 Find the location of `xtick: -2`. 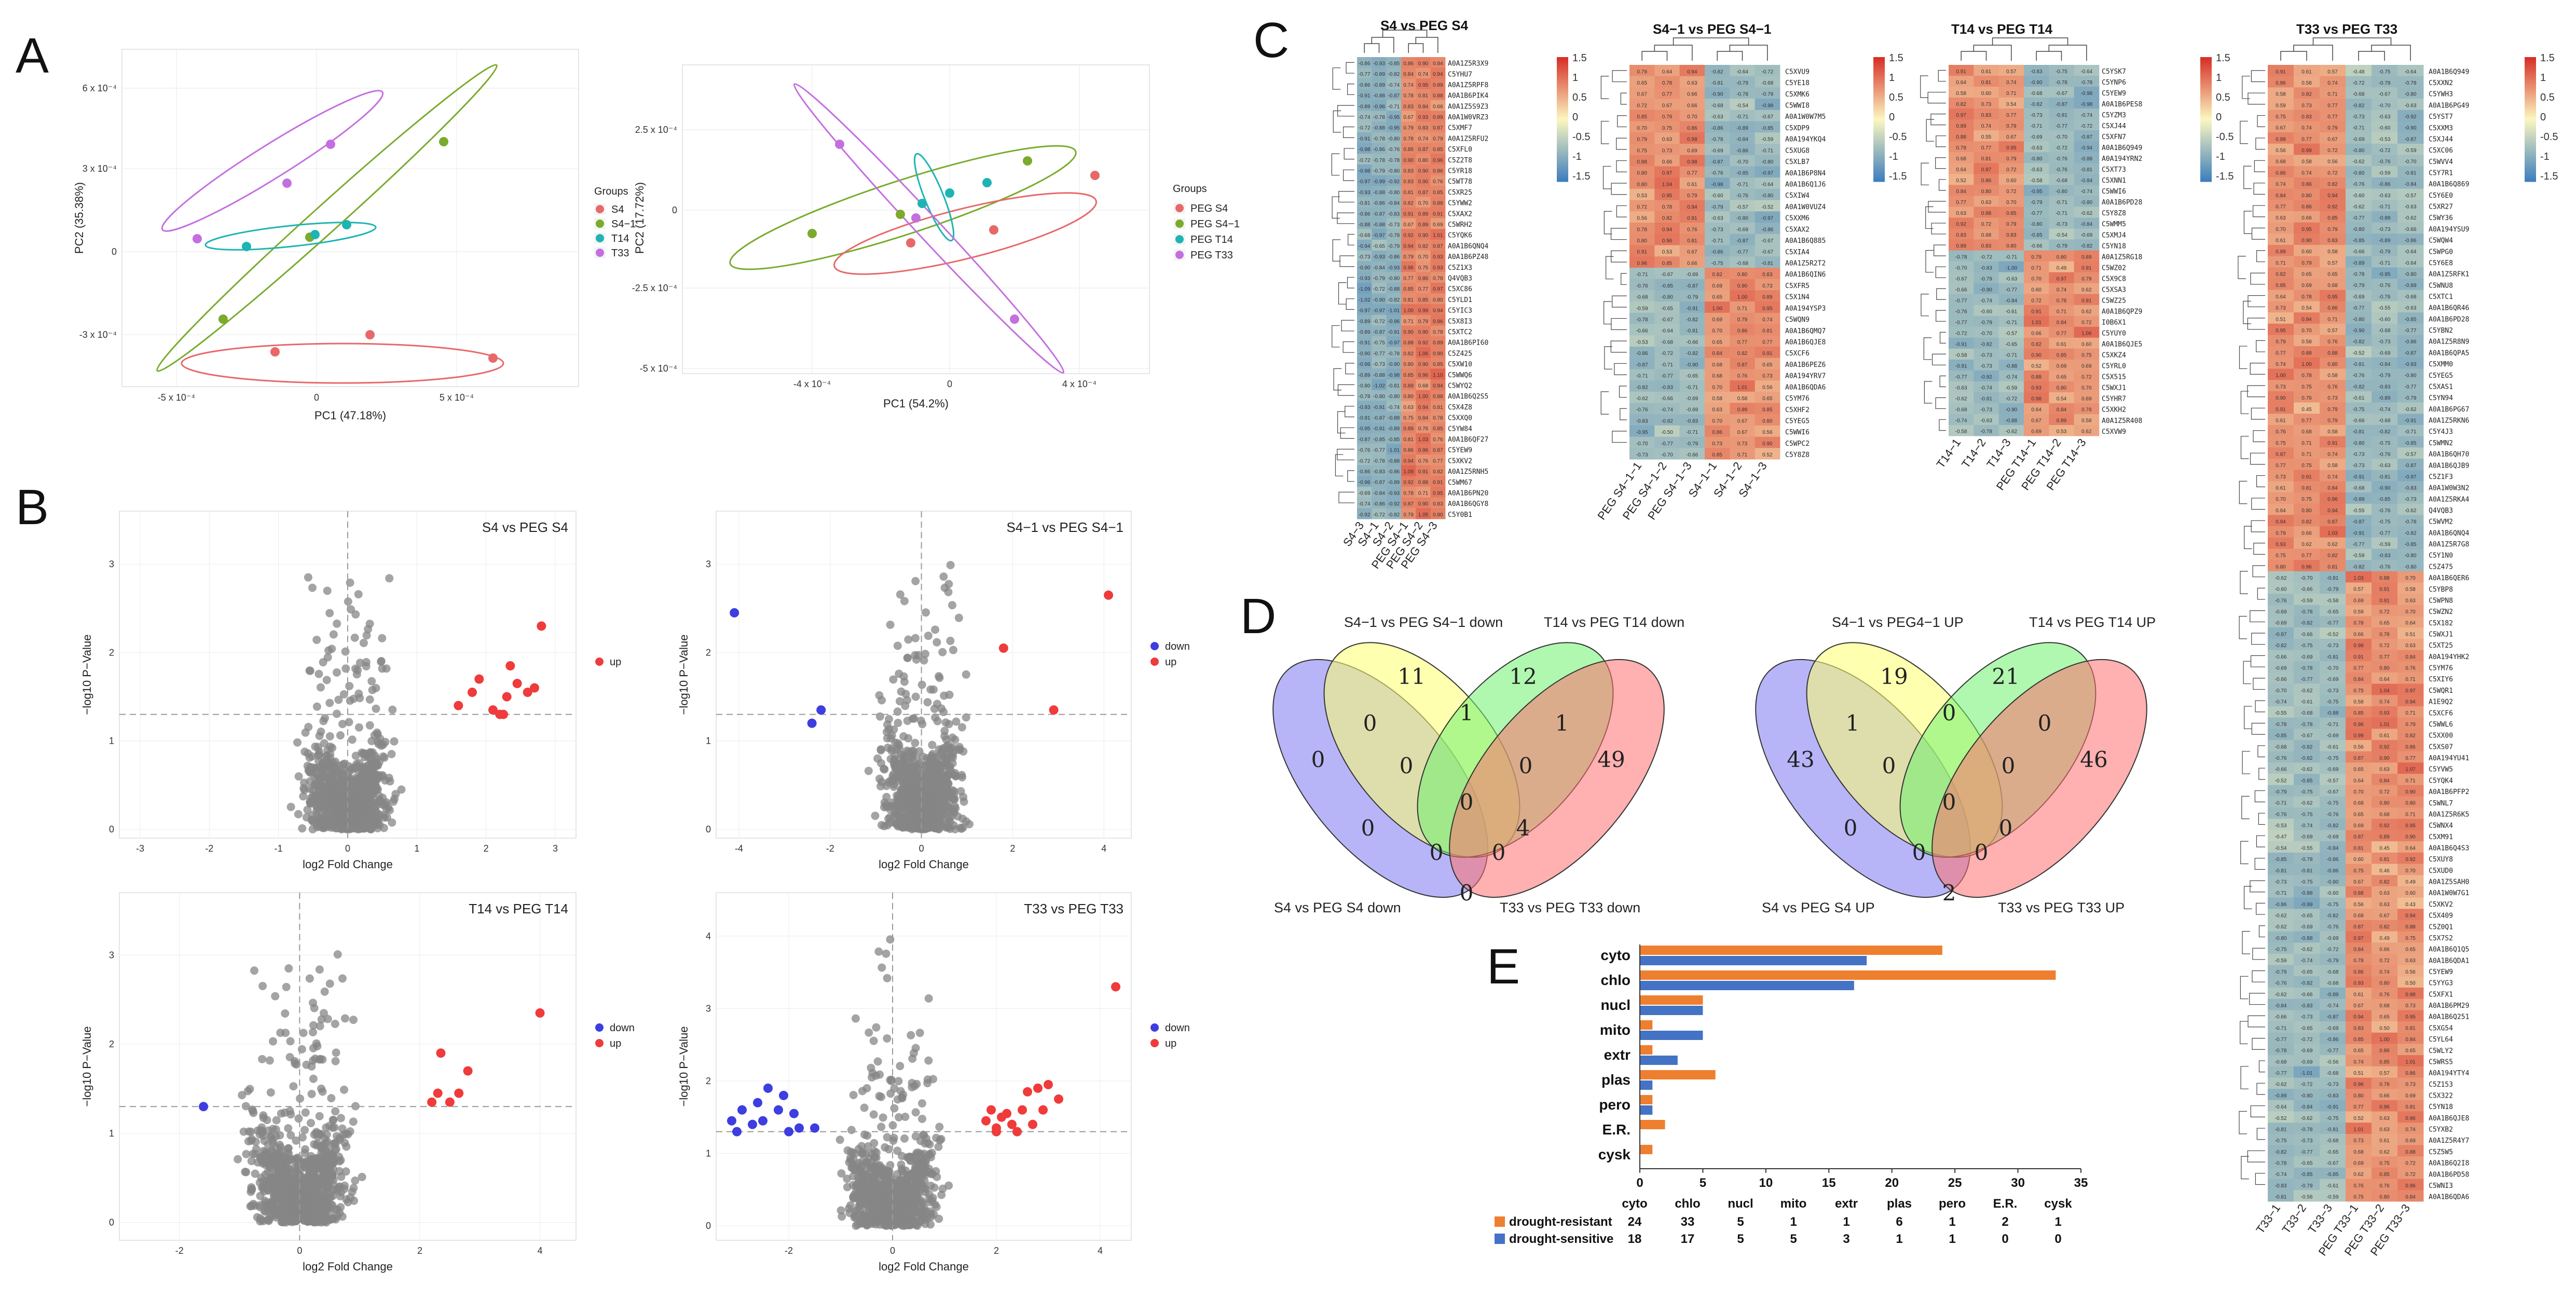

xtick: -2 is located at coordinates (830, 848).